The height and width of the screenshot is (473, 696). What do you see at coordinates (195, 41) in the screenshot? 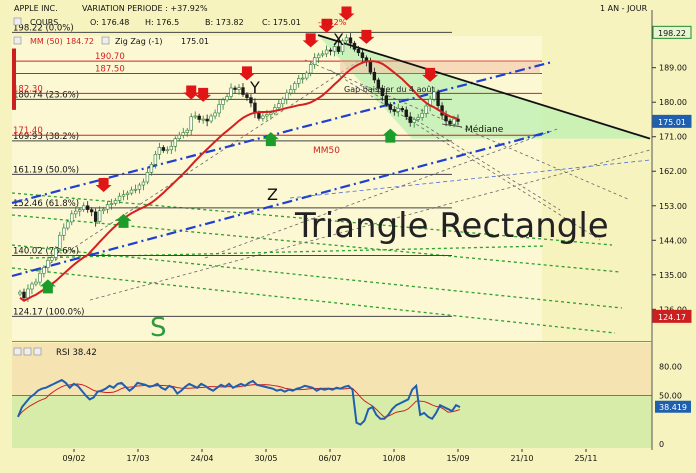
I see `header-zz-value: 175.01` at bounding box center [195, 41].